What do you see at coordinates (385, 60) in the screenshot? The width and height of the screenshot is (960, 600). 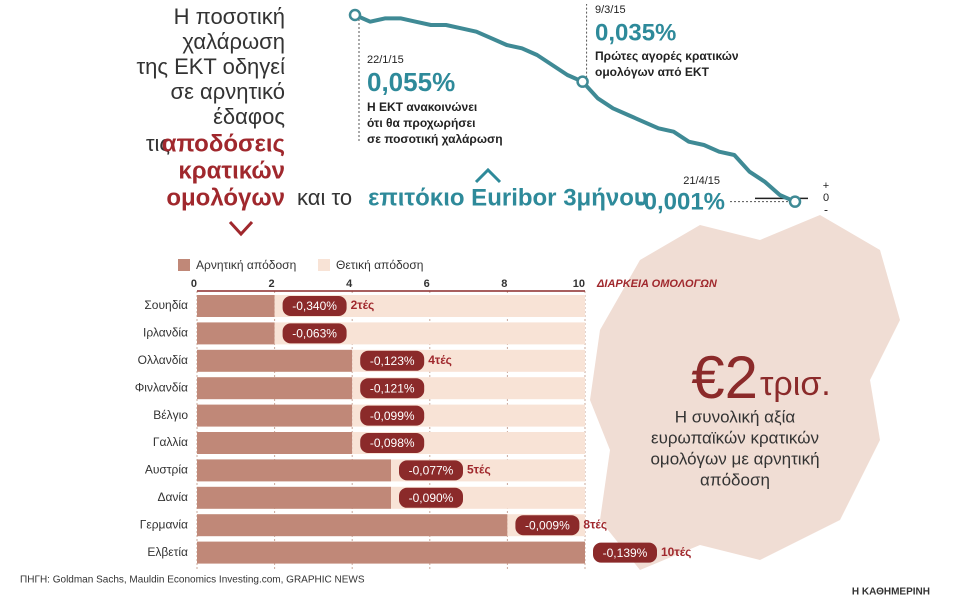 I see `date-label: 22/1/15` at bounding box center [385, 60].